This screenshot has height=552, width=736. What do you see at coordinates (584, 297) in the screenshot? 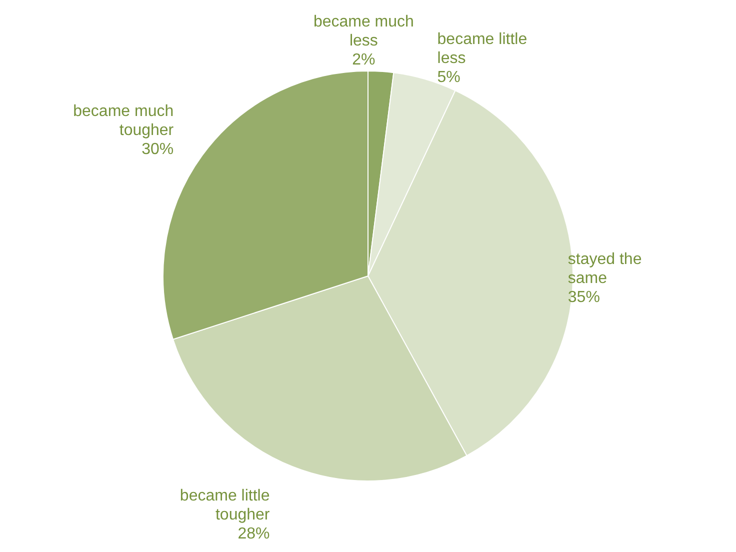
I see `data-label: 35%` at bounding box center [584, 297].